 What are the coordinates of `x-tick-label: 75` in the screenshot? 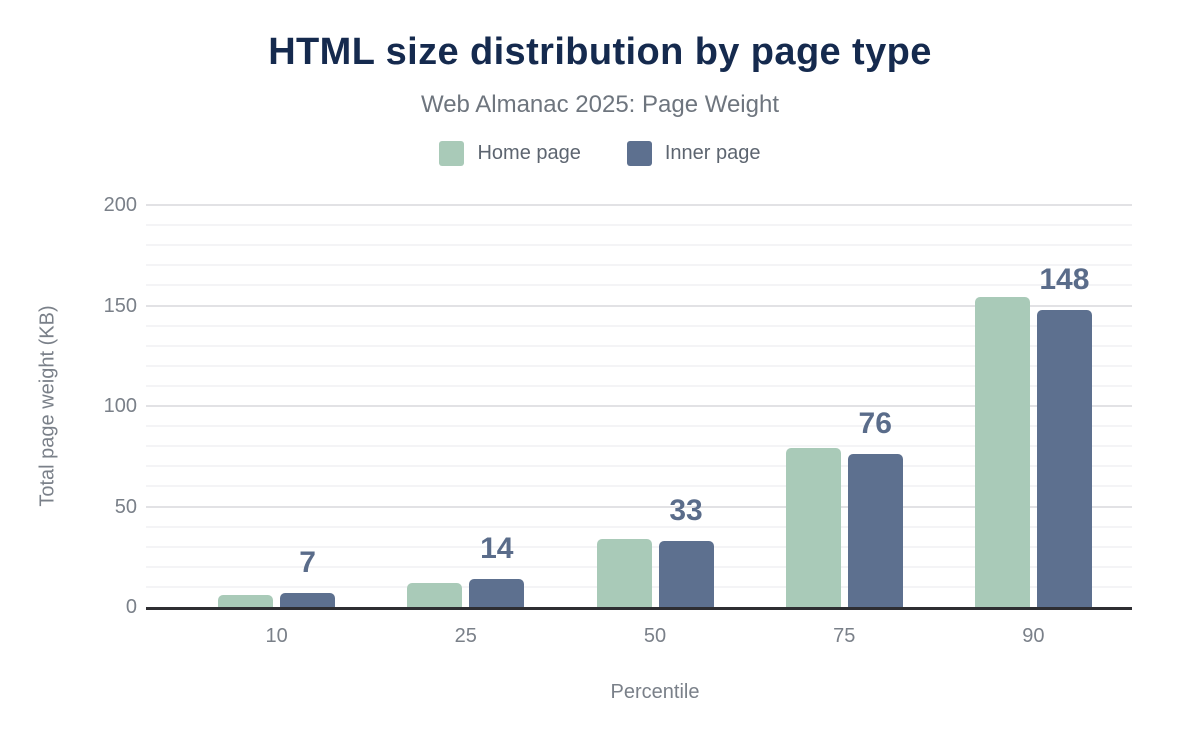 It's located at (844, 636).